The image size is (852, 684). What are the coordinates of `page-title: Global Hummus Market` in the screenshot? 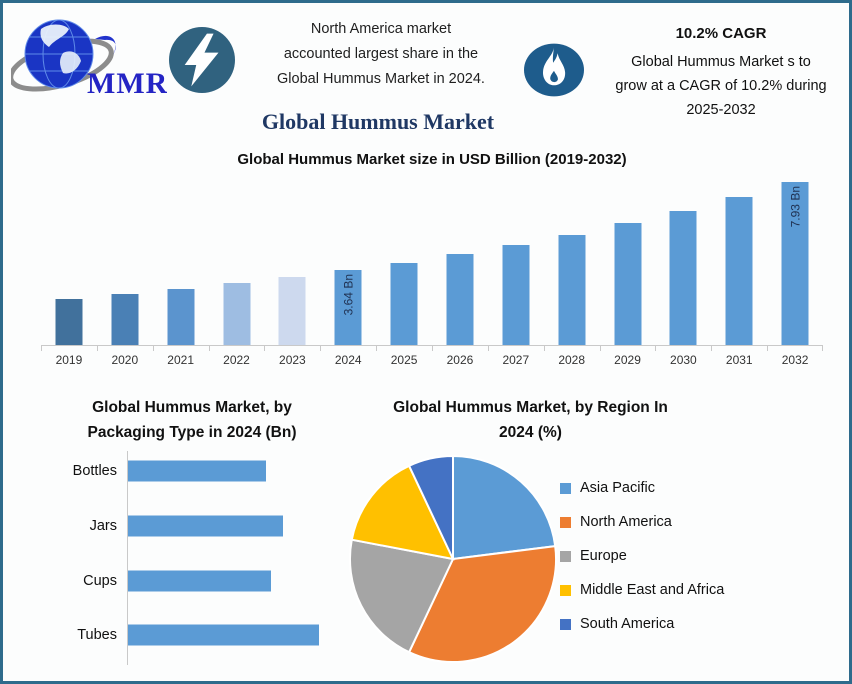 It's located at (378, 121).